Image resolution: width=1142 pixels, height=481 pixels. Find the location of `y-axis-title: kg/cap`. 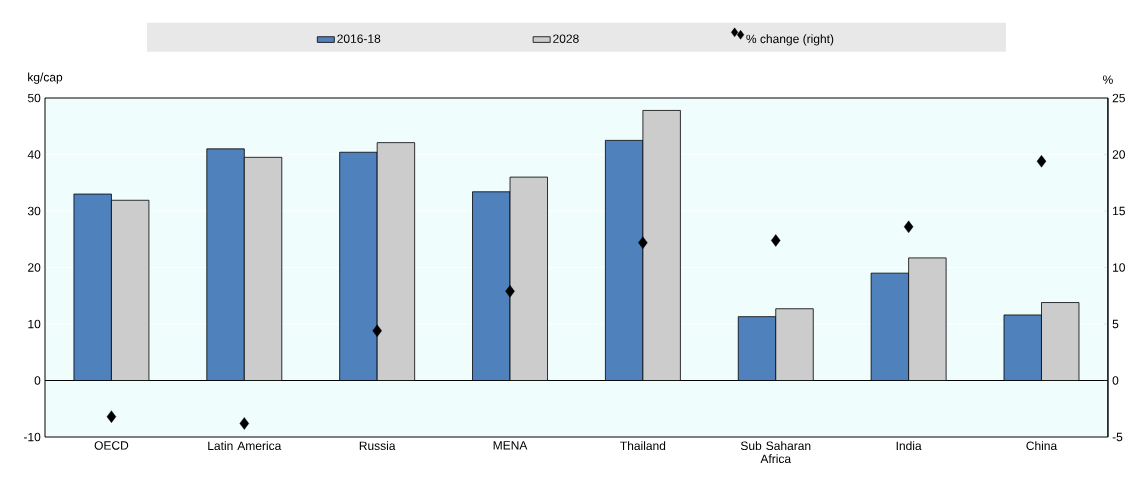

y-axis-title: kg/cap is located at coordinates (45, 78).